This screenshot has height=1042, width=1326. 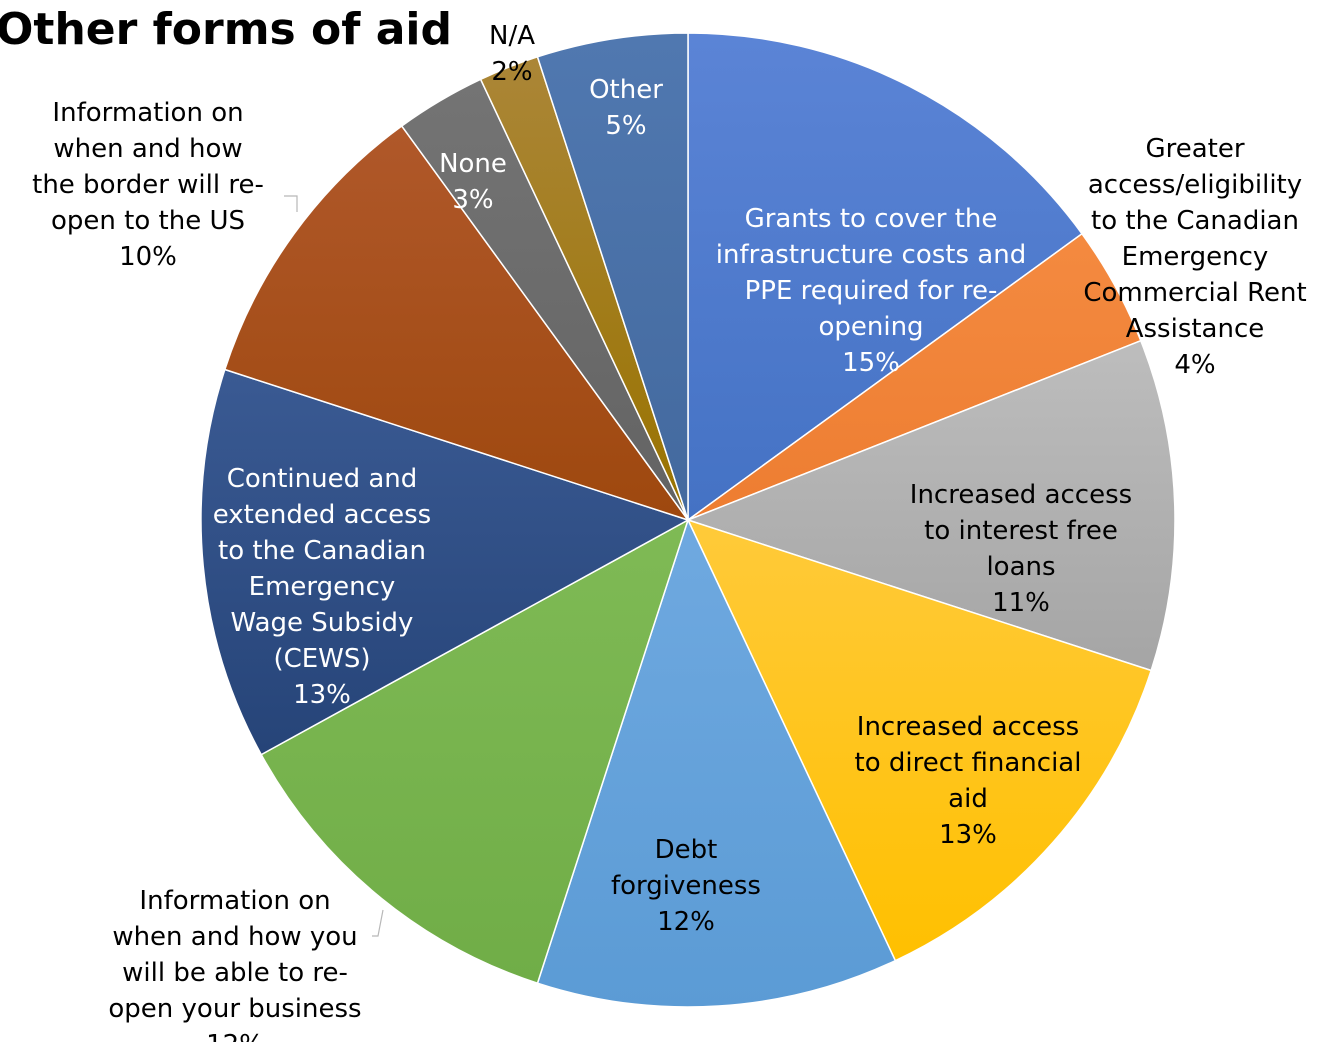 What do you see at coordinates (473, 182) in the screenshot?
I see `slice-label-8: None 3%` at bounding box center [473, 182].